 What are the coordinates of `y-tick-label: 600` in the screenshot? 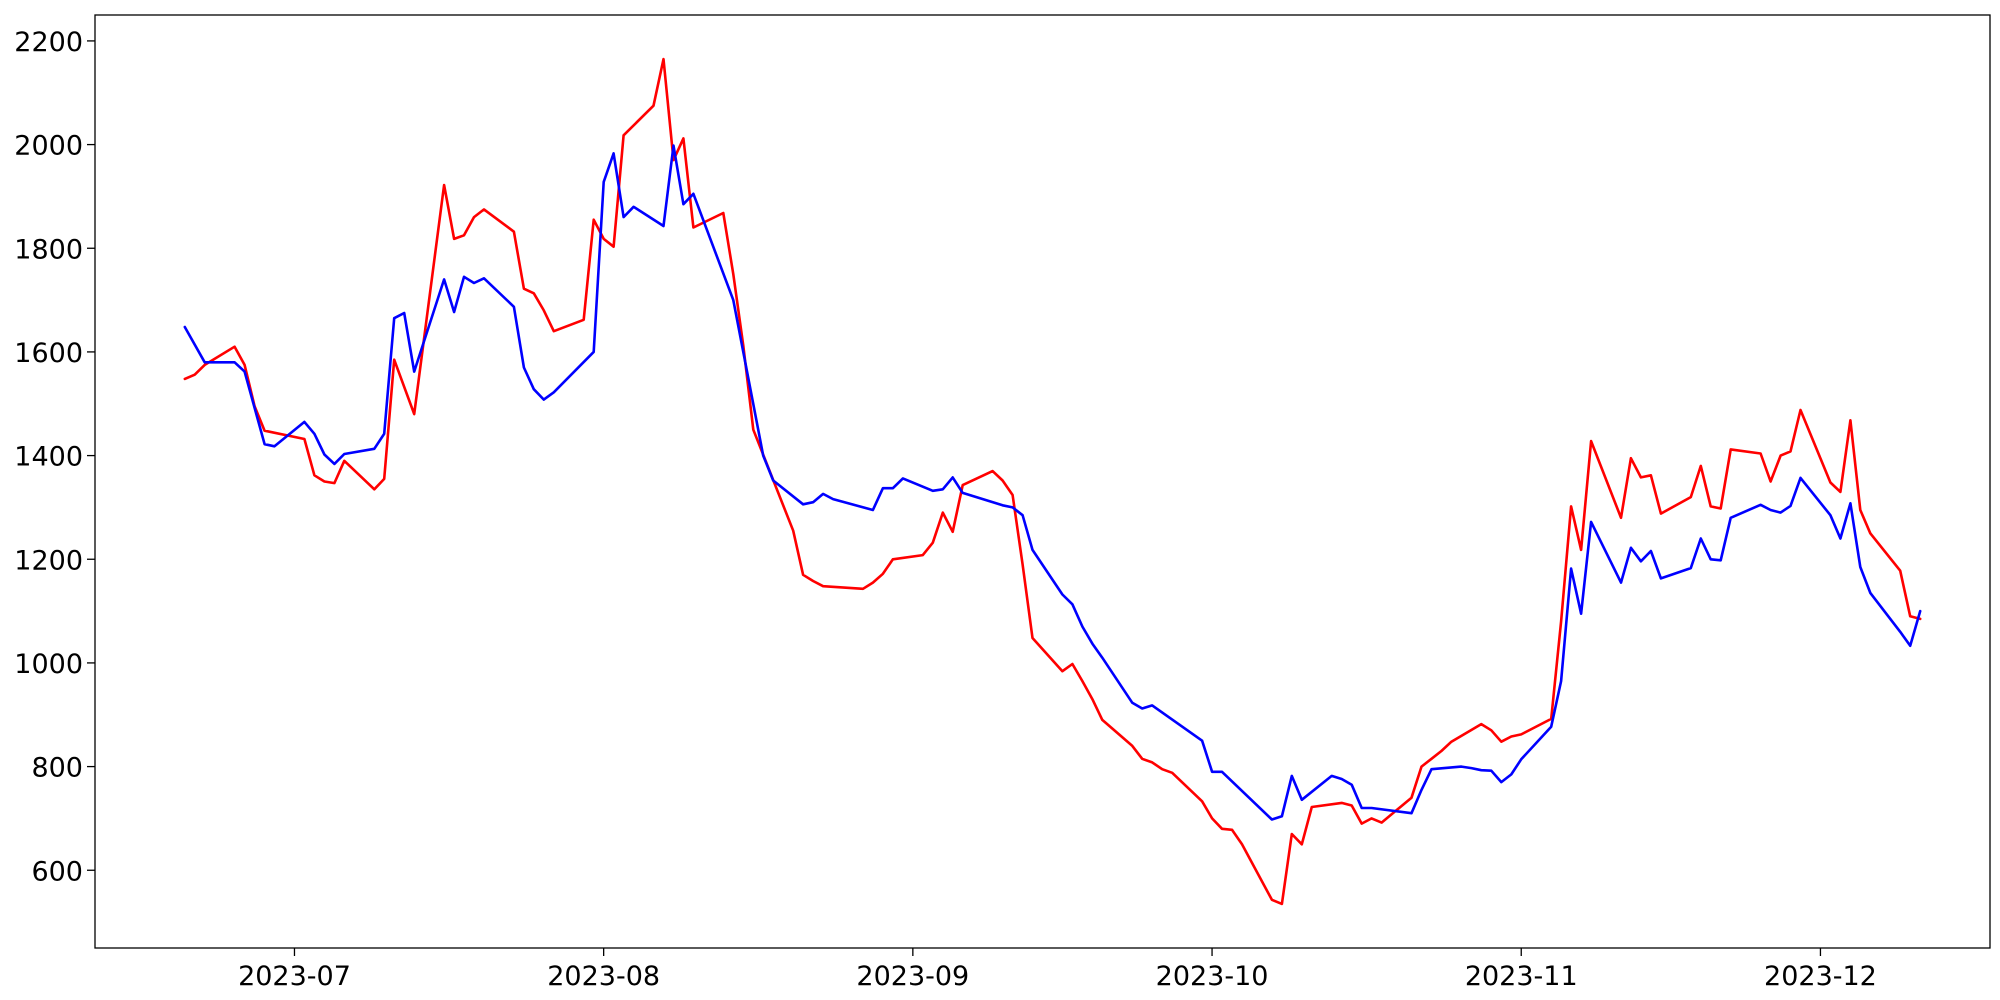 It's located at (57, 871).